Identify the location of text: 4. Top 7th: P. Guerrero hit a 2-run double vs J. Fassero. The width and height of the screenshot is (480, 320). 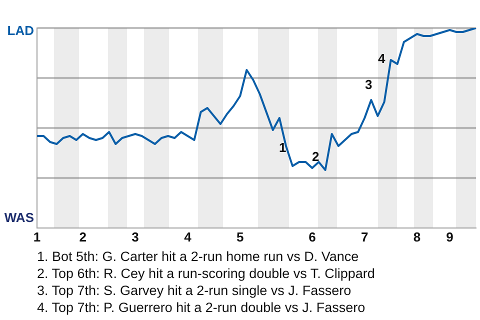
(201, 307).